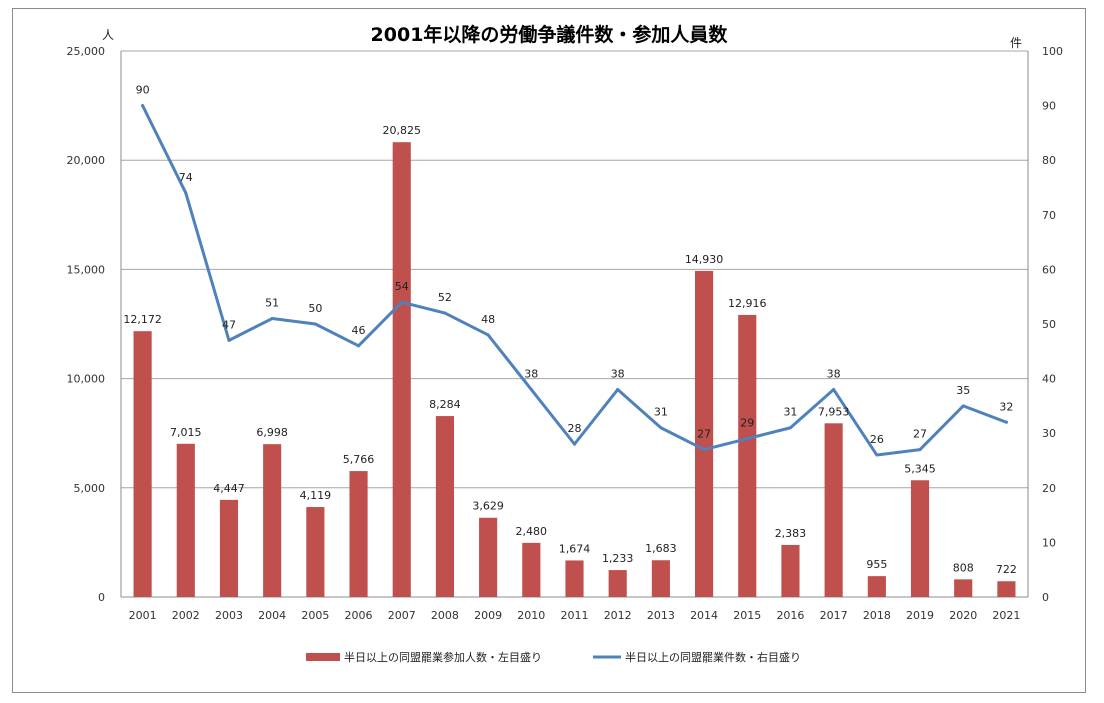  I want to click on bar-value-label: 5,766, so click(359, 459).